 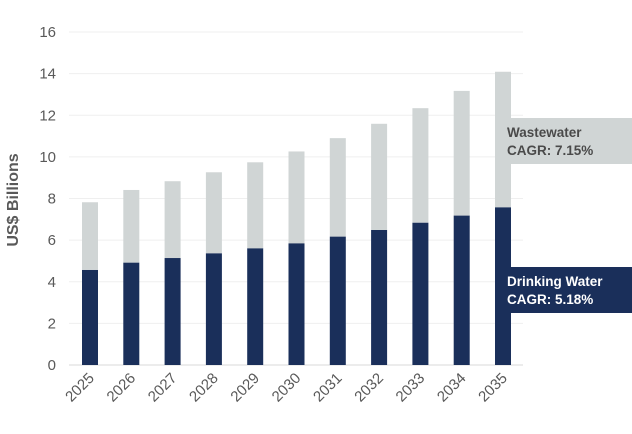 What do you see at coordinates (47, 32) in the screenshot?
I see `y-tick-label: 16` at bounding box center [47, 32].